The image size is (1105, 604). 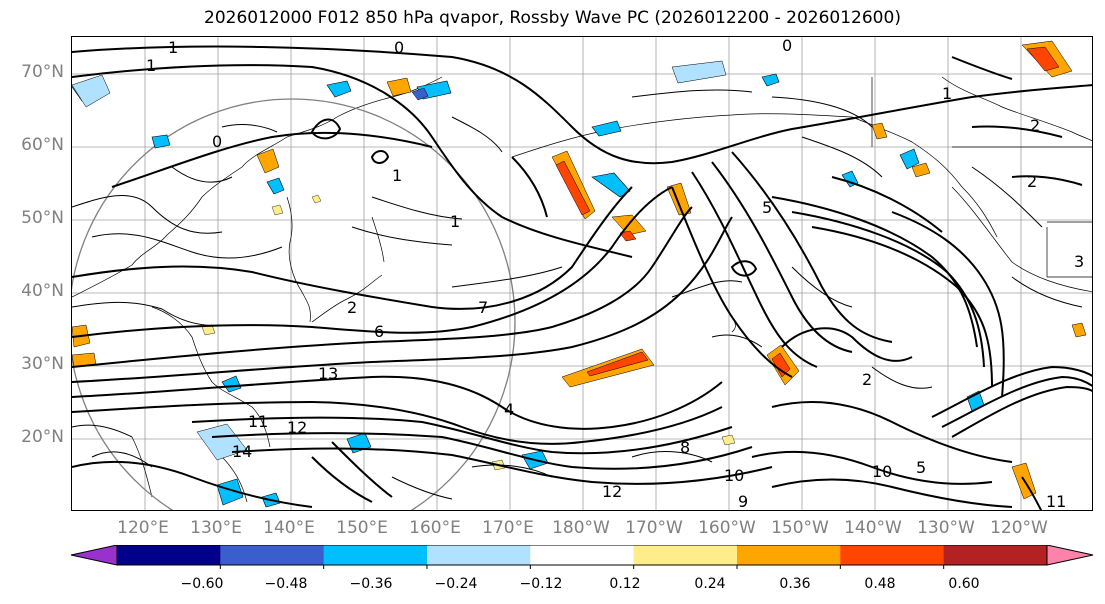 I want to click on colorbar-tick: −0.60, so click(x=202, y=584).